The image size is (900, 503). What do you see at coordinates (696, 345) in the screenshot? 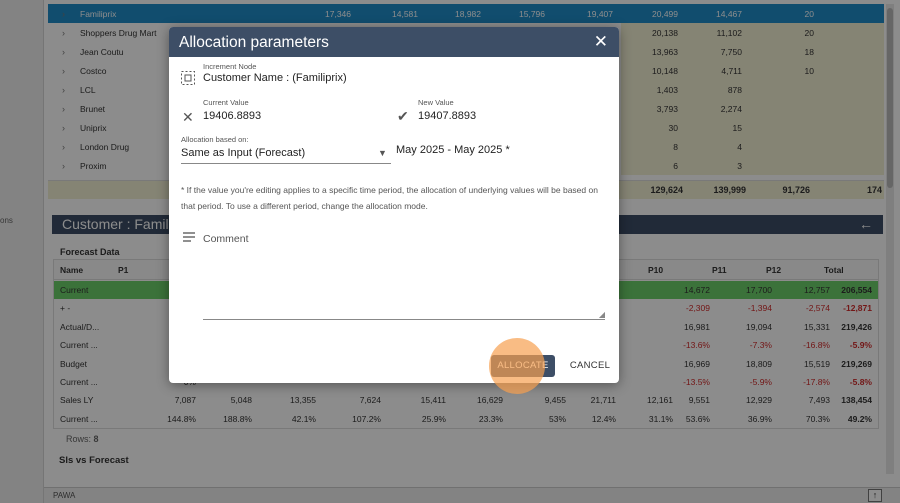
I see `forecast-cell-p10: -13.6%` at bounding box center [696, 345].